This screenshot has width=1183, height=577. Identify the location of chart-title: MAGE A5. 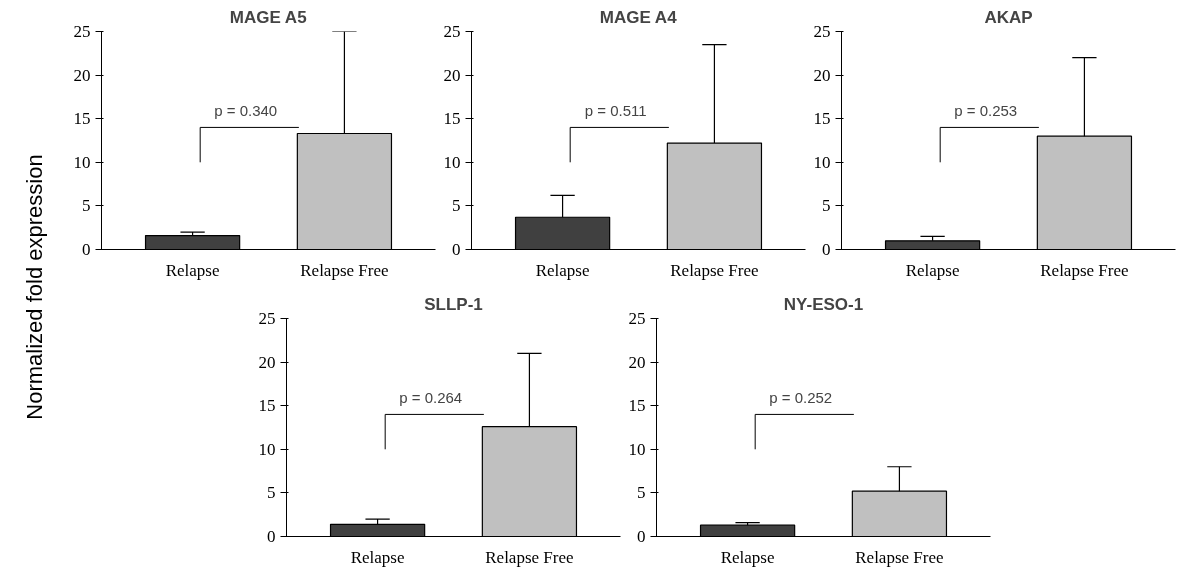
(268, 17).